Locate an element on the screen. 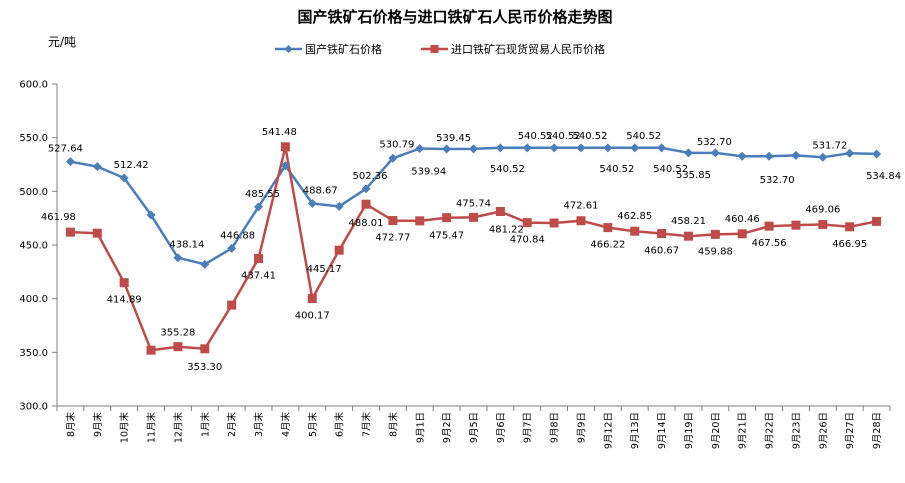  imported-data-label: 481.22 is located at coordinates (506, 229).